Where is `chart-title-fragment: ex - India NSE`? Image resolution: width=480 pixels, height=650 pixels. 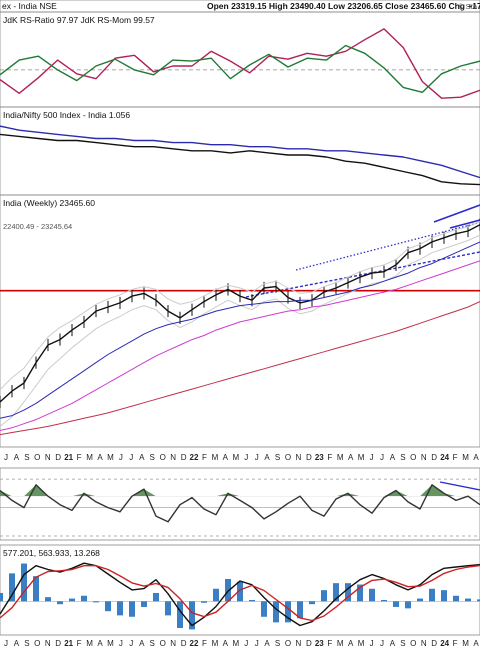
chart-title-fragment: ex - India NSE is located at coordinates (29, 6).